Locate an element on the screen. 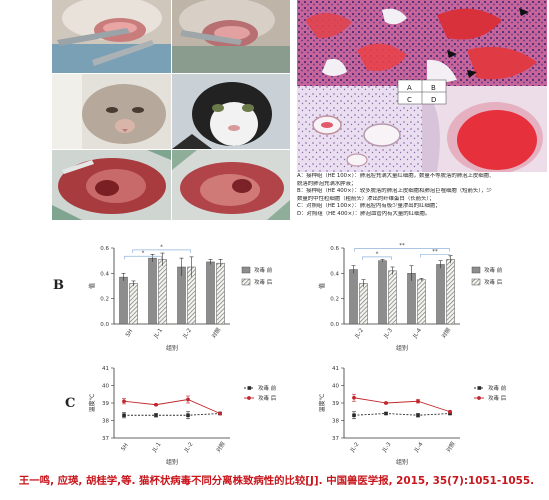 The height and width of the screenshot is (500, 549). y-tick-label: 39 is located at coordinates (335, 404).